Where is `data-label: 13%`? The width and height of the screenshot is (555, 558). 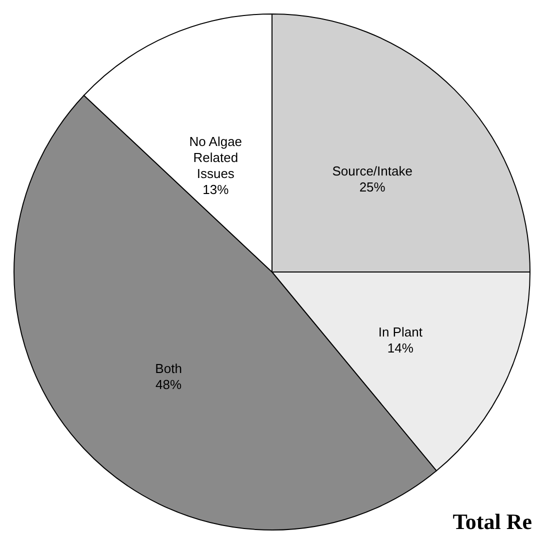
data-label: 13% is located at coordinates (216, 189).